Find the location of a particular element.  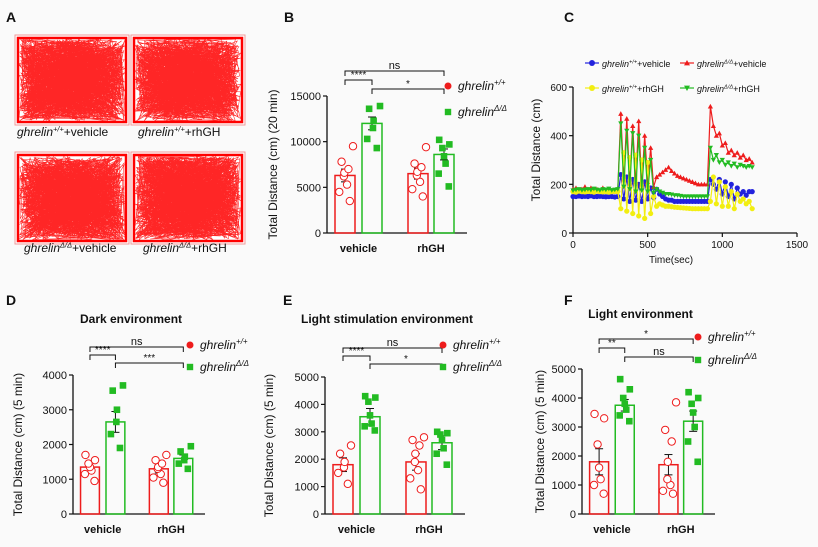

legend-label-2: ghrelin+/++rhGH is located at coordinates (633, 89).